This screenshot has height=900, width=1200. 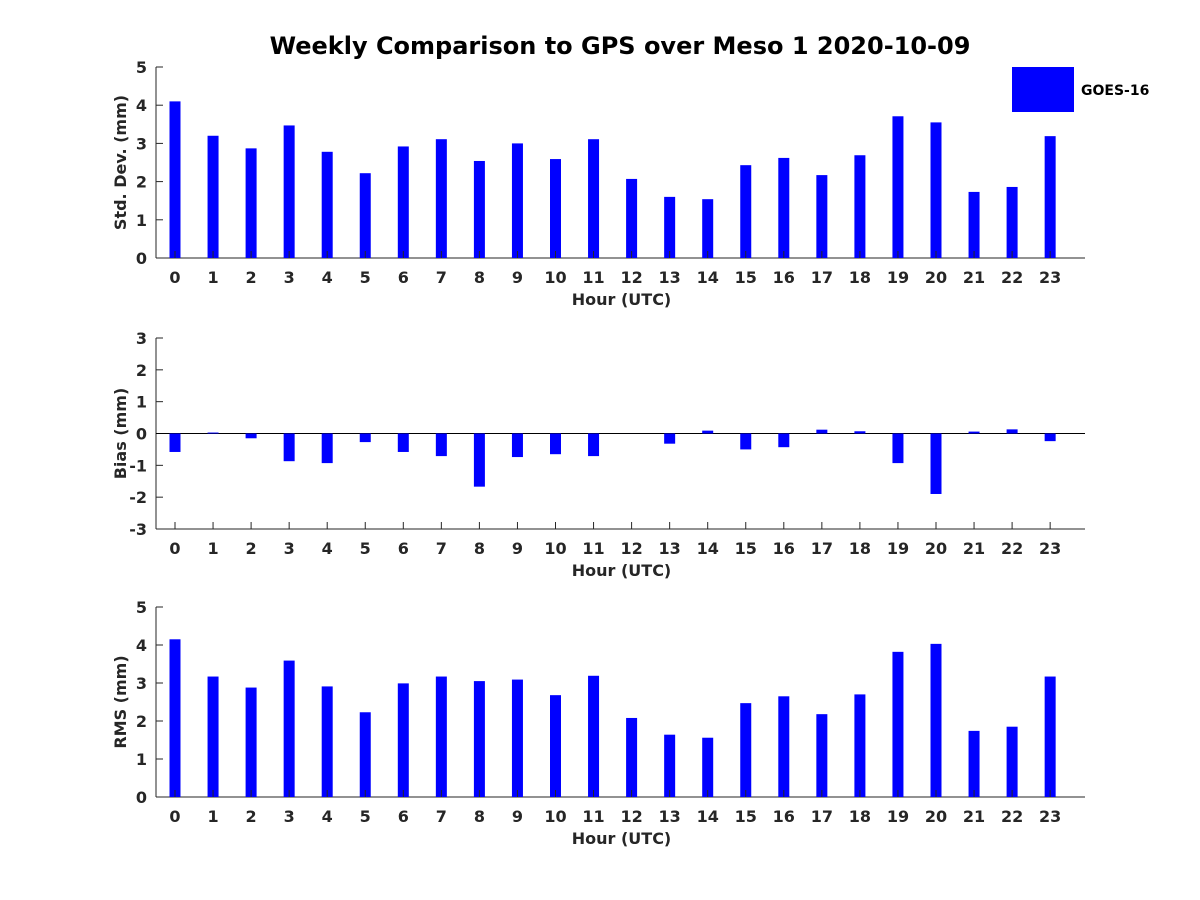 What do you see at coordinates (1080, 89) in the screenshot?
I see `legend: GOES-16` at bounding box center [1080, 89].